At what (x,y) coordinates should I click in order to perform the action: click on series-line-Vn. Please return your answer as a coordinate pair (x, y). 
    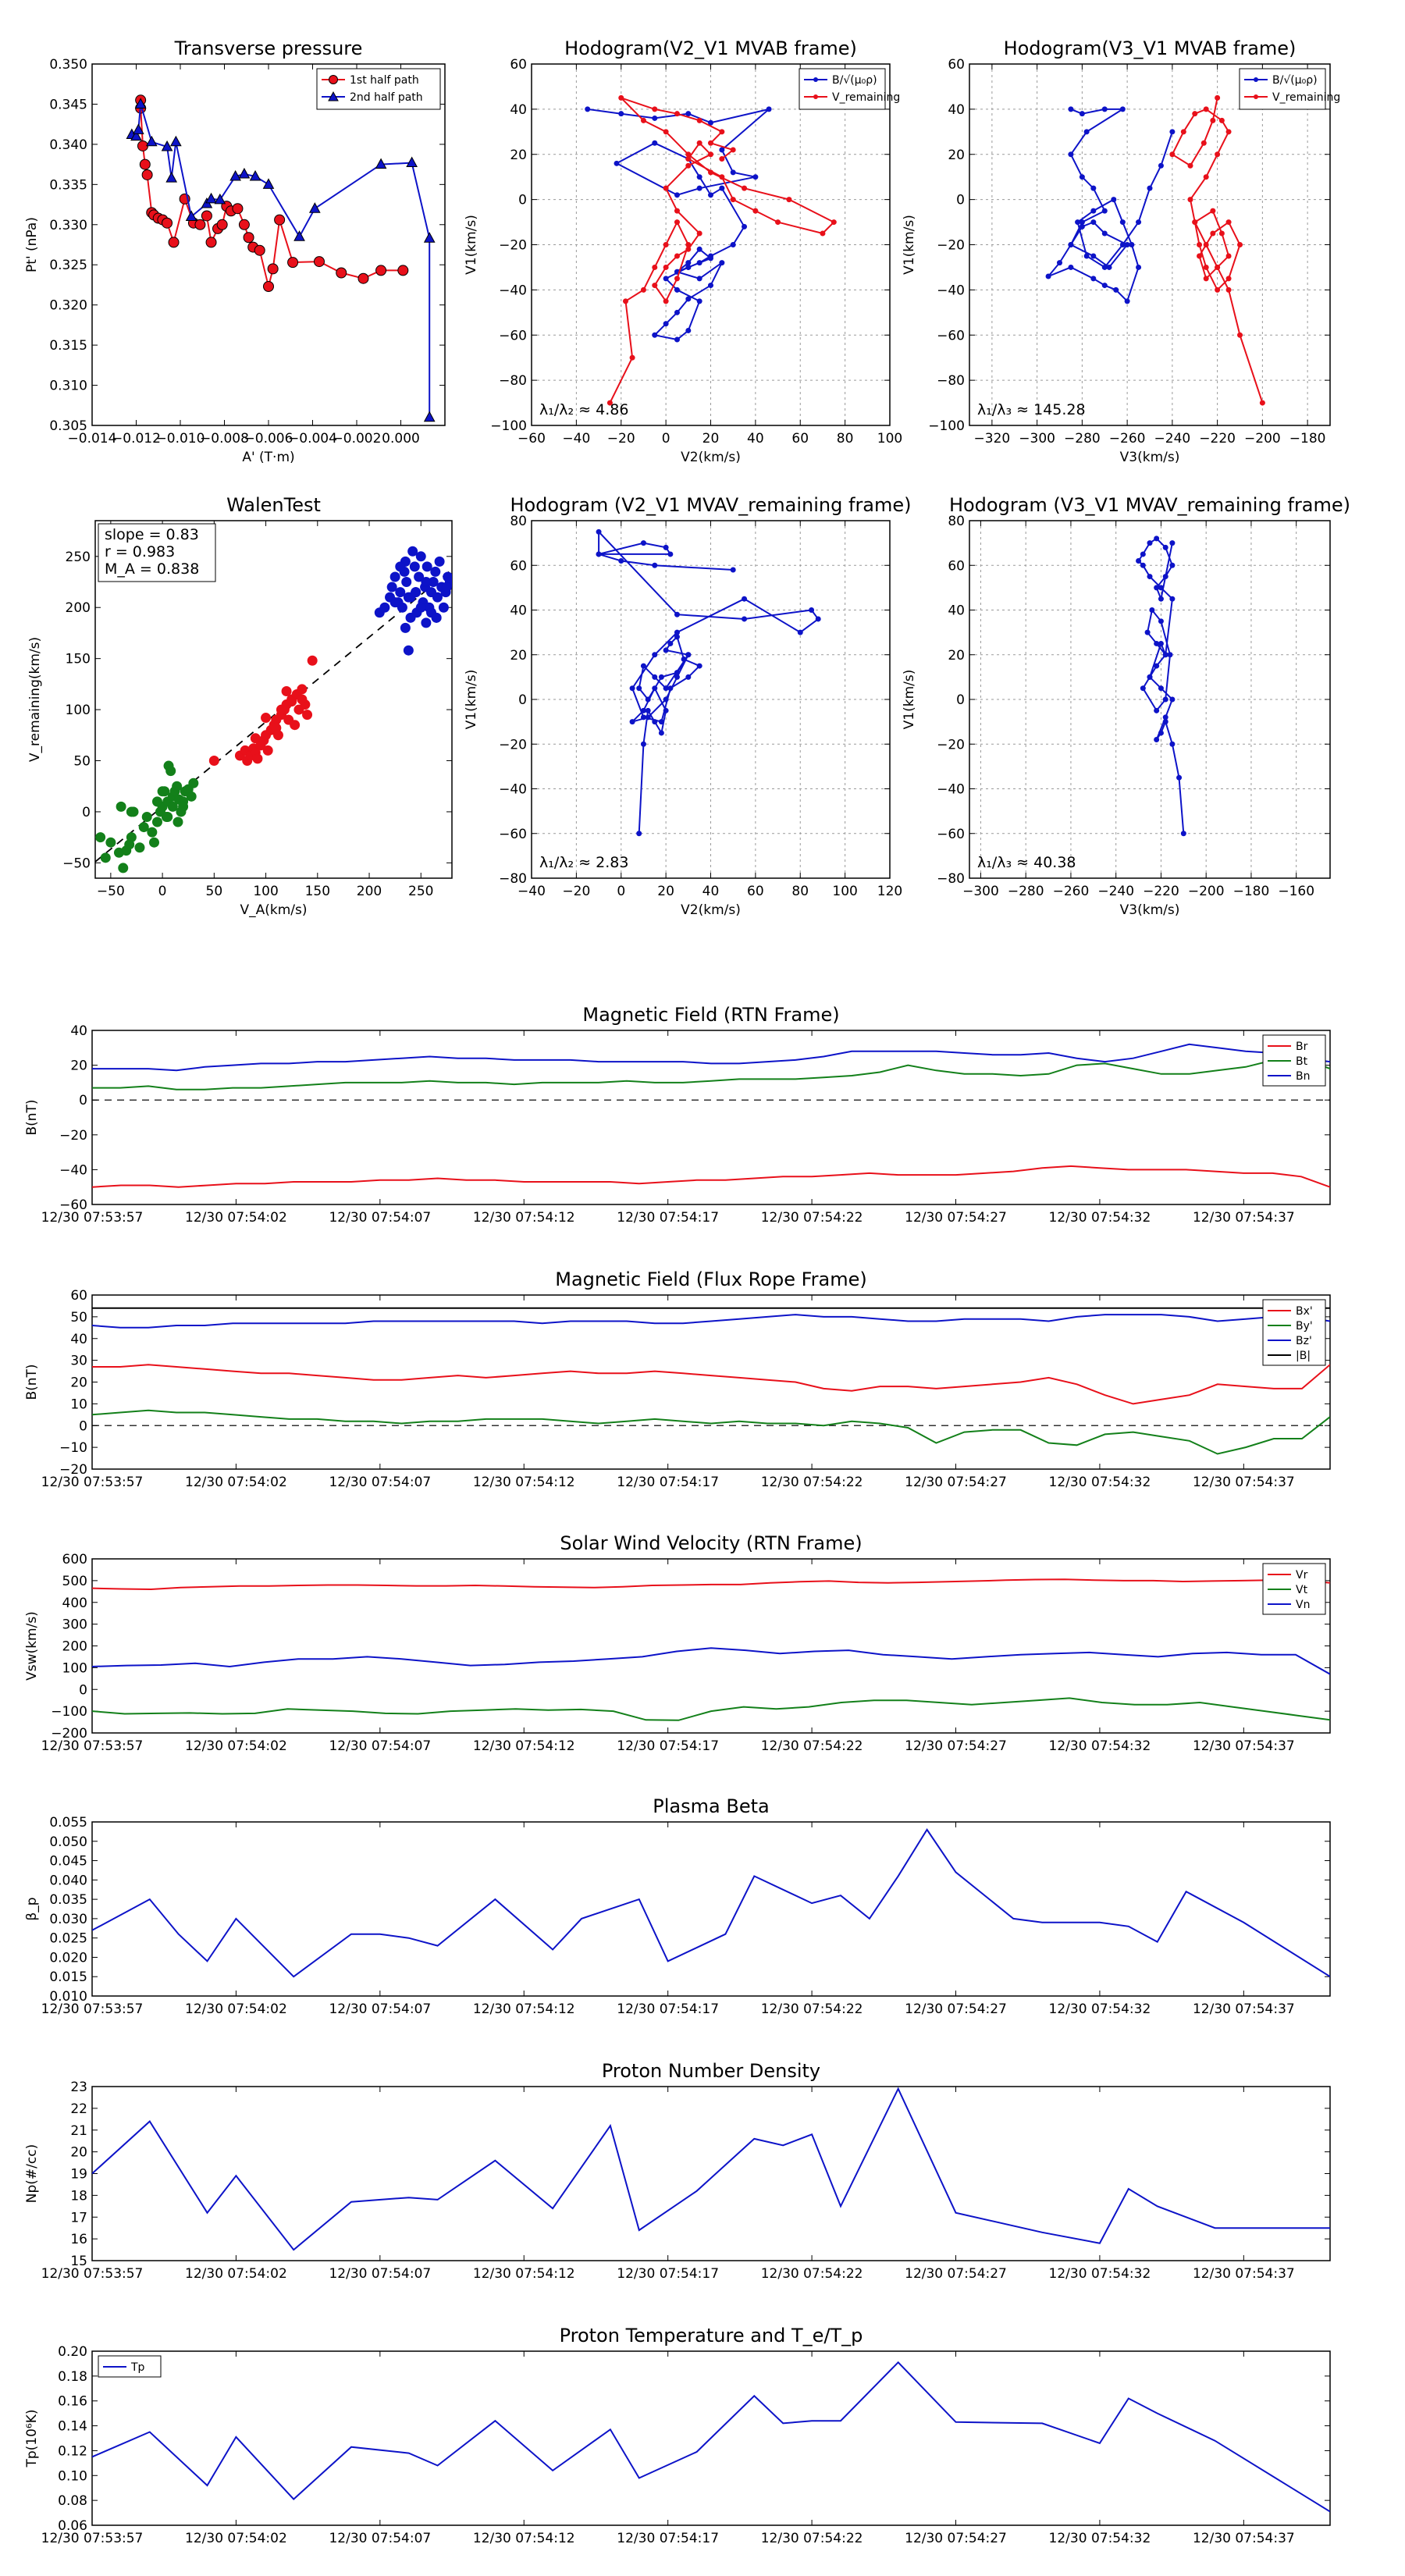
    Looking at the image, I should click on (711, 1661).